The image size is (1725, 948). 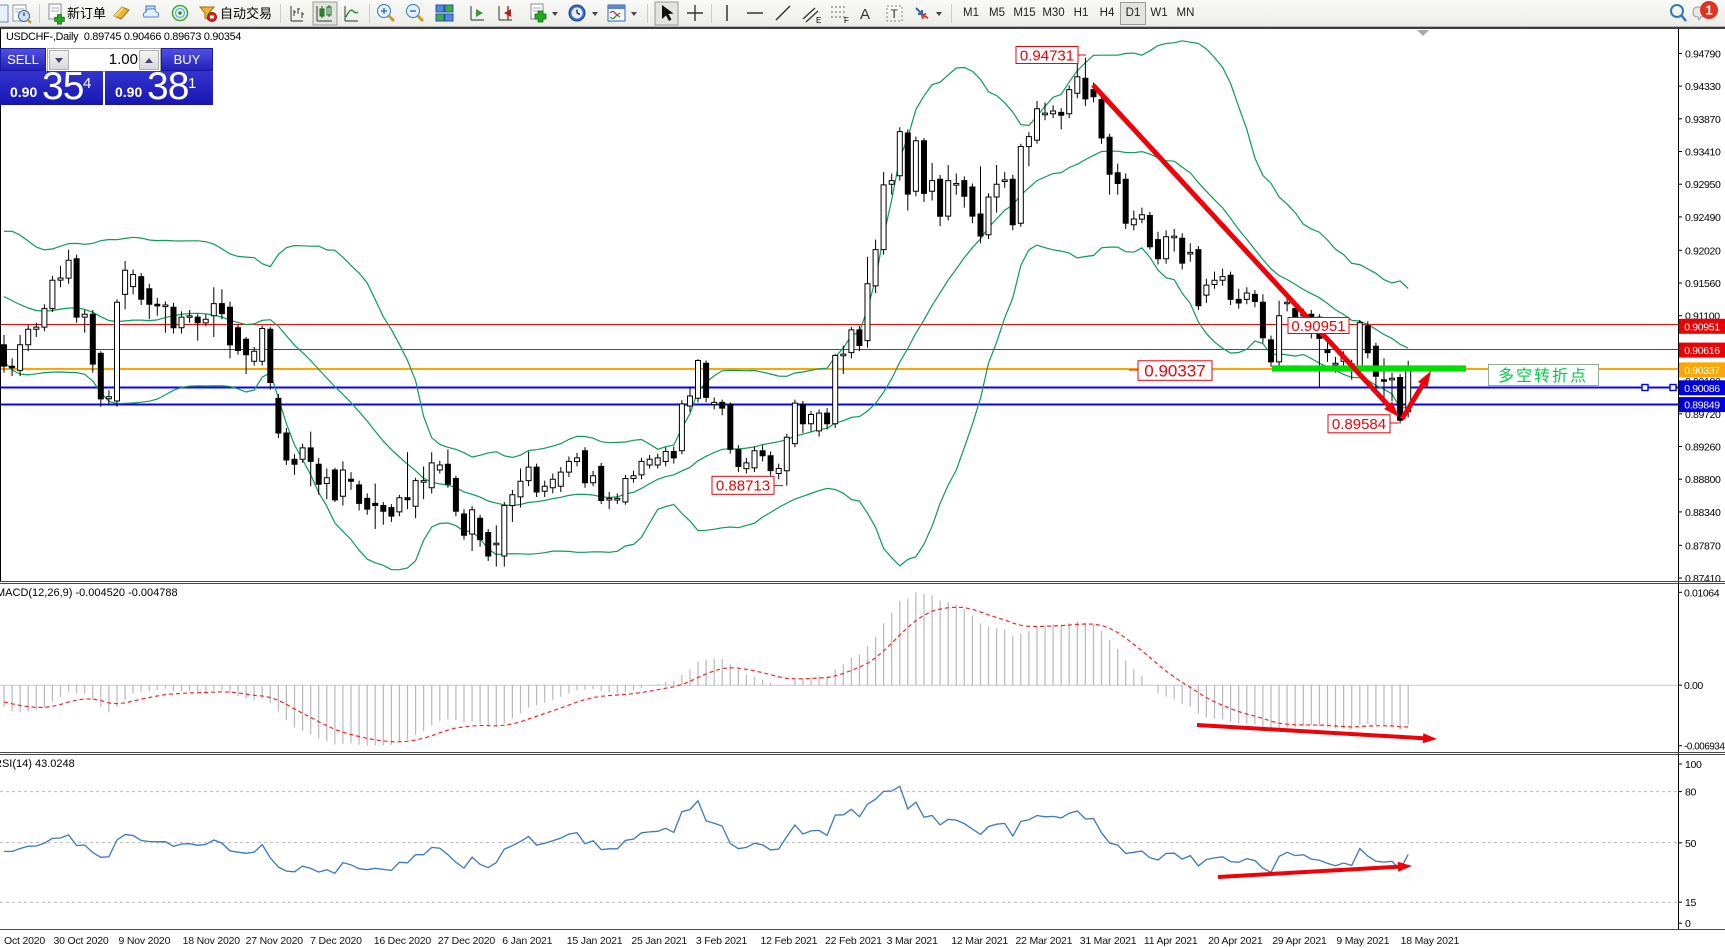 What do you see at coordinates (721, 941) in the screenshot?
I see `svg-text: 3 Feb 2021` at bounding box center [721, 941].